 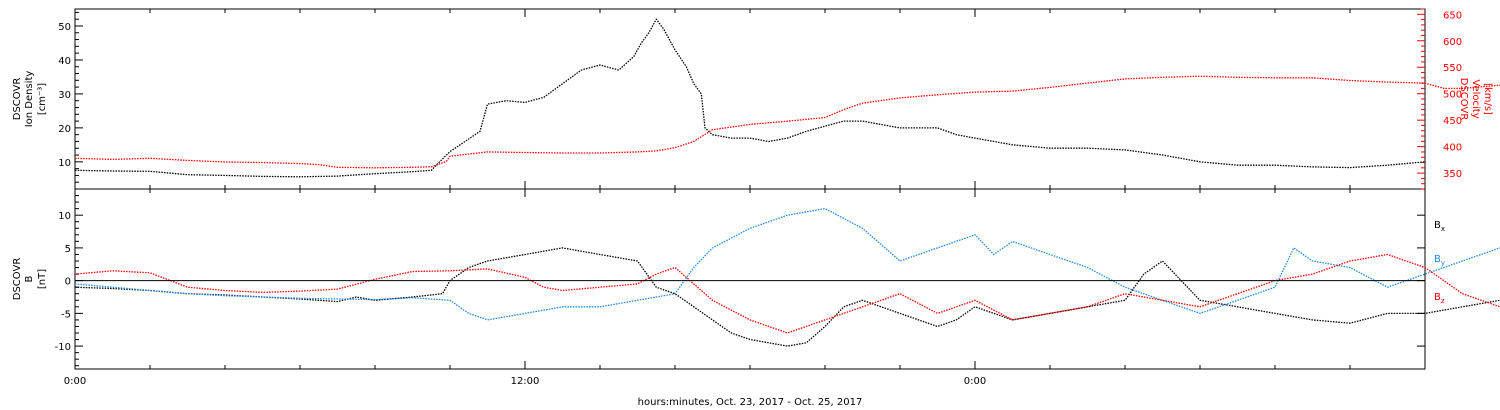 I want to click on top-left-ylabel-line3: [cm⁻³], so click(x=42, y=99).